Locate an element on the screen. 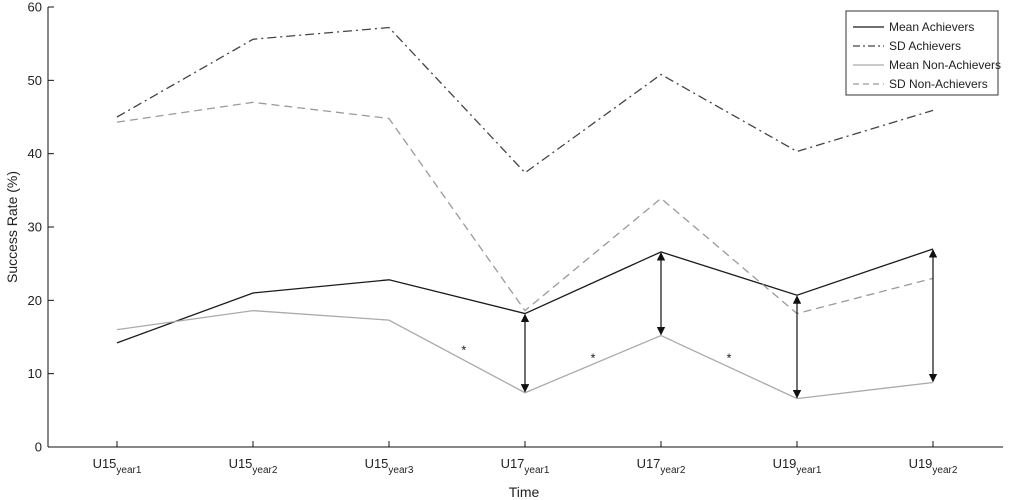  x-tick-label: U15year2 is located at coordinates (253, 466).